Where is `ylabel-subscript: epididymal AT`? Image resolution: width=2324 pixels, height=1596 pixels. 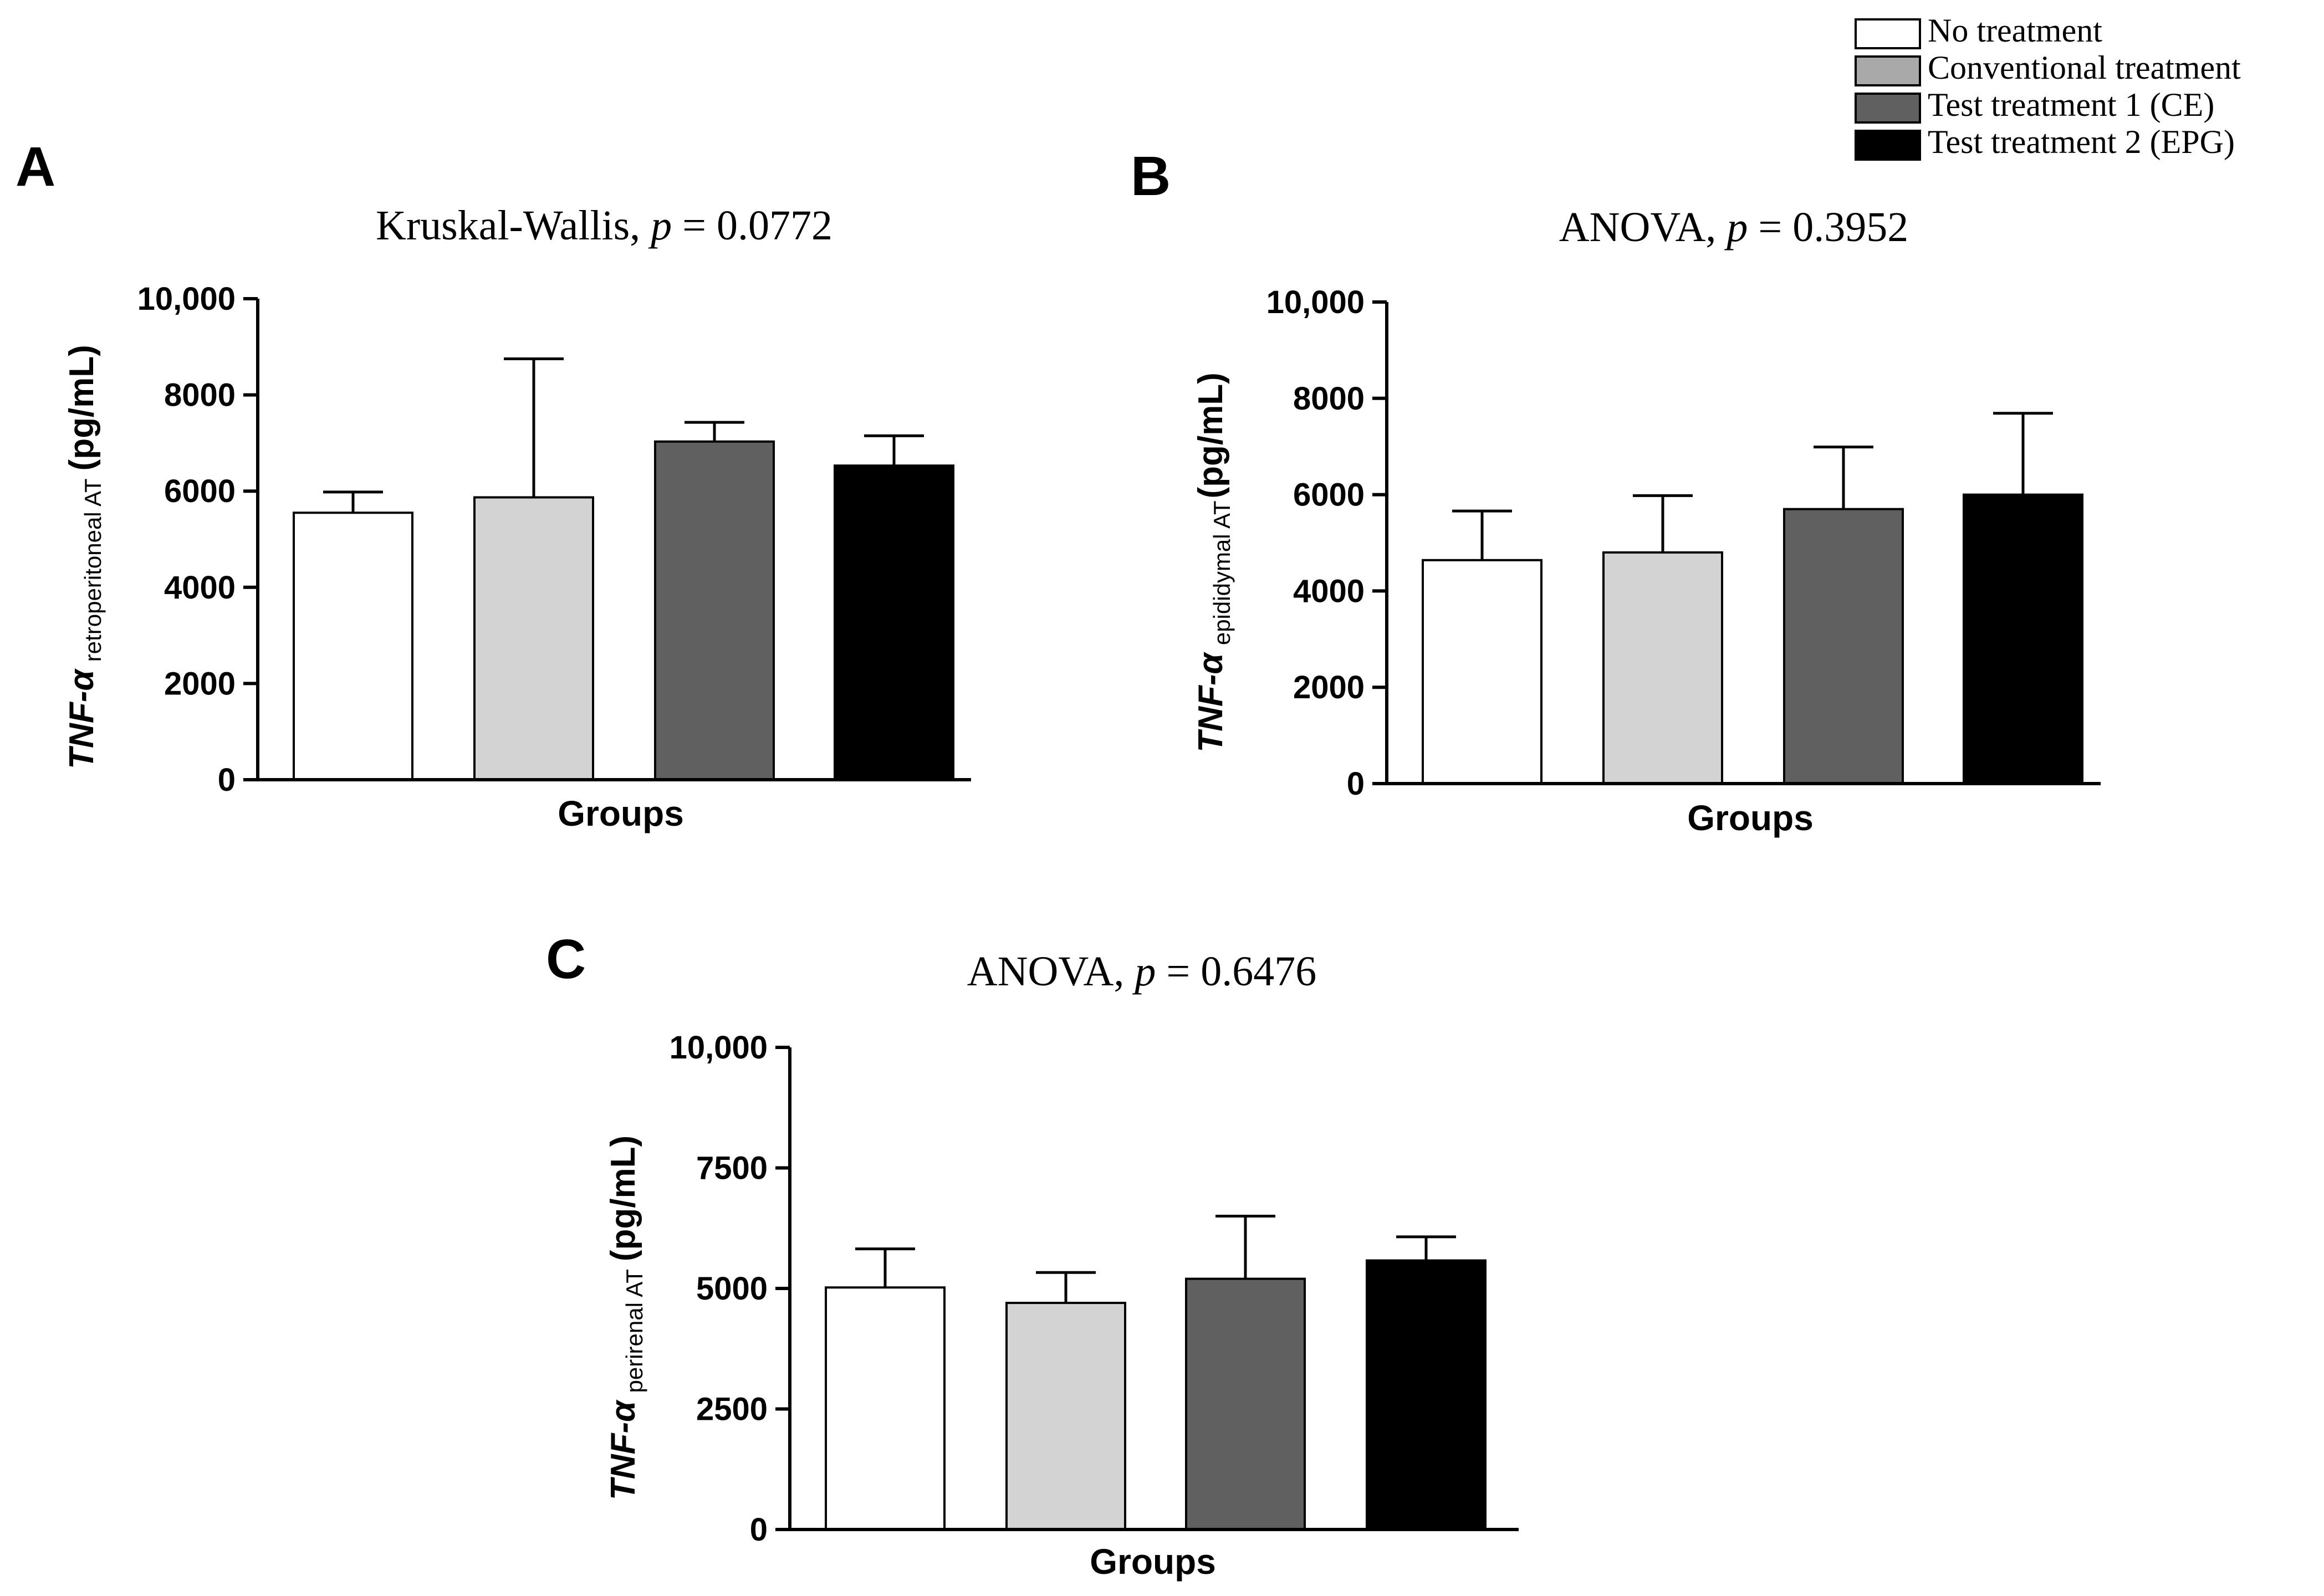 ylabel-subscript: epididymal AT is located at coordinates (1222, 572).